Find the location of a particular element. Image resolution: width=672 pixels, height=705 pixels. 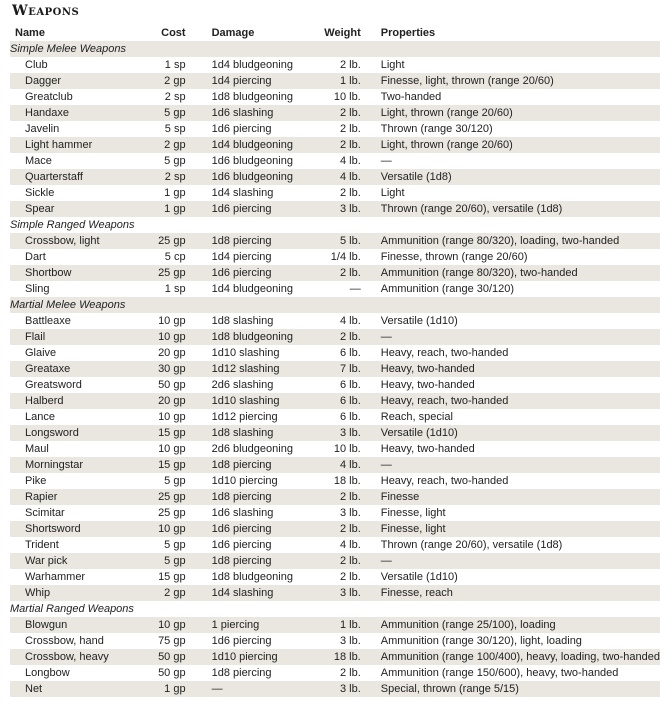

weapon-name: Sling is located at coordinates (37, 289).